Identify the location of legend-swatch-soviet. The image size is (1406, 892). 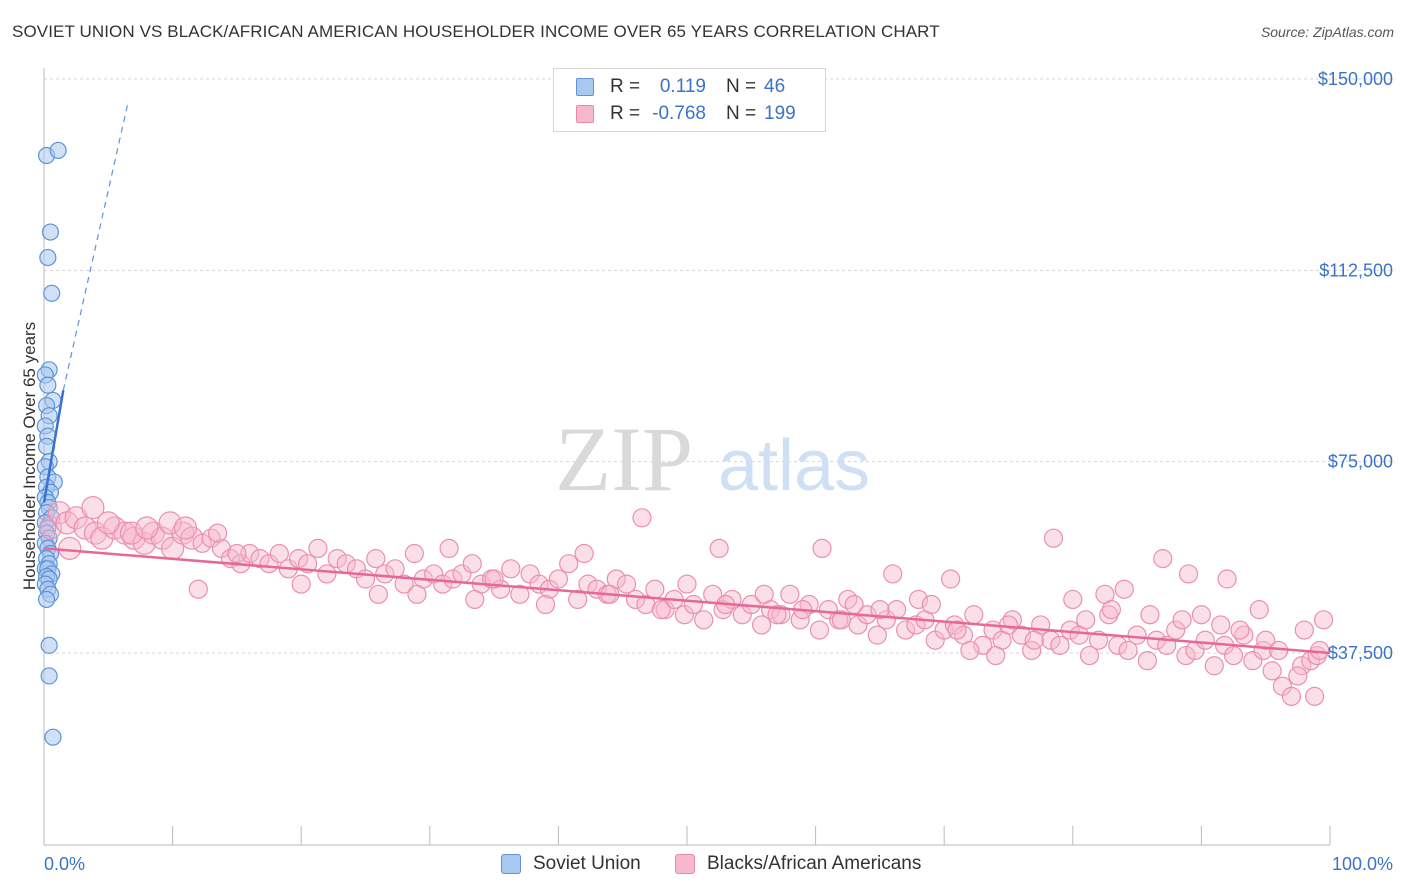
(511, 864).